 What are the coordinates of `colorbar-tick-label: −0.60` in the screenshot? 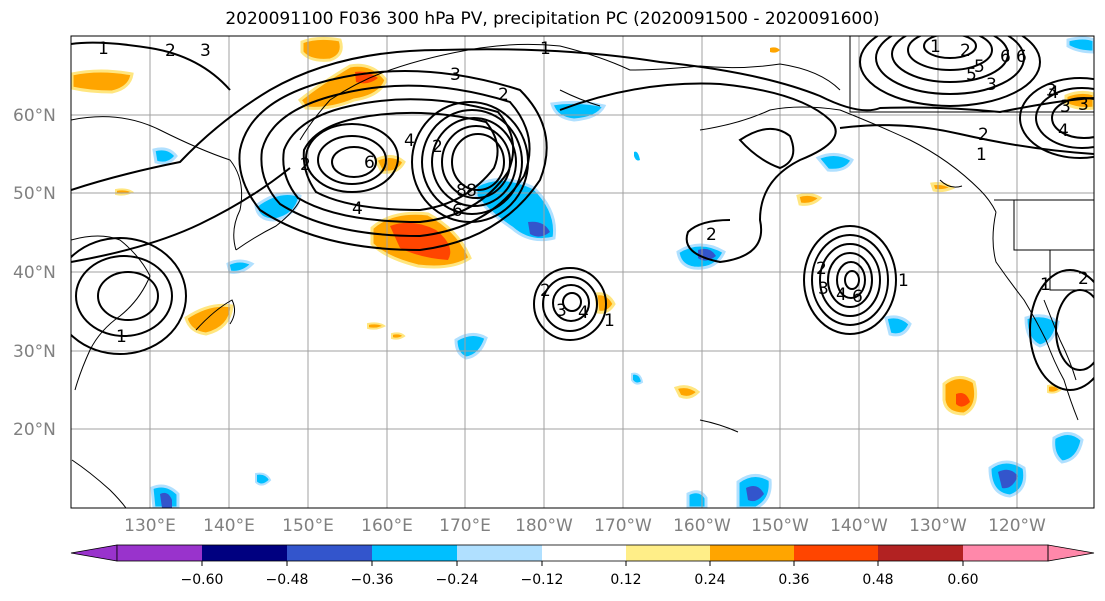 It's located at (202, 580).